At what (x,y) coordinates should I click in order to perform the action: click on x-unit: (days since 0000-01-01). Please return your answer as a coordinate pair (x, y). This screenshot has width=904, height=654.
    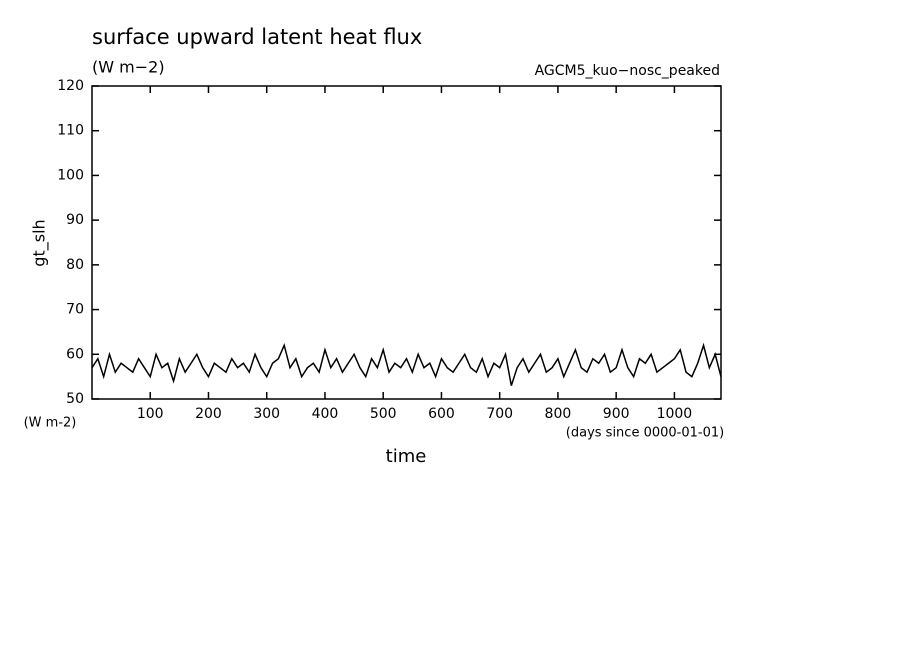
    Looking at the image, I should click on (645, 433).